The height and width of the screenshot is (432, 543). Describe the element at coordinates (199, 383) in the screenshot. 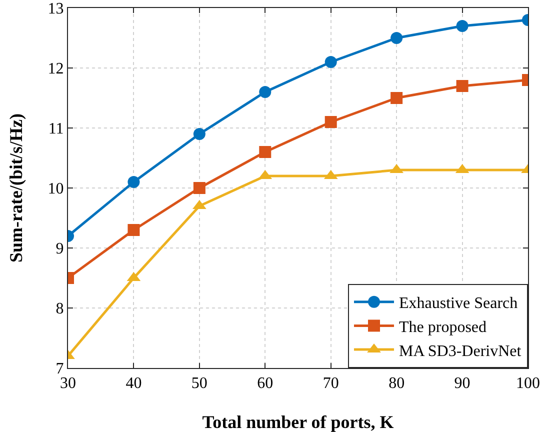

I see `x-tick-label: 50` at that location.